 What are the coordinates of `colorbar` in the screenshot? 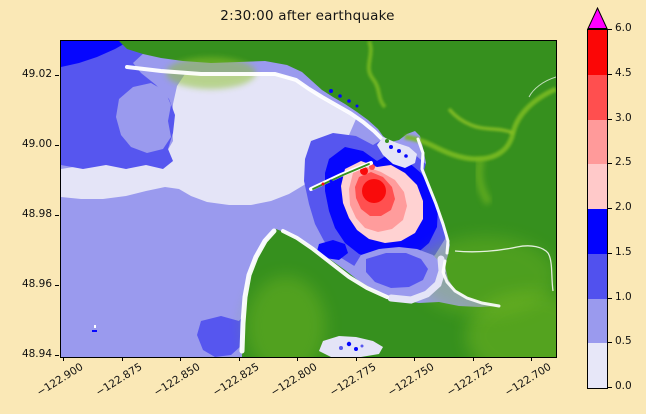 It's located at (597, 209).